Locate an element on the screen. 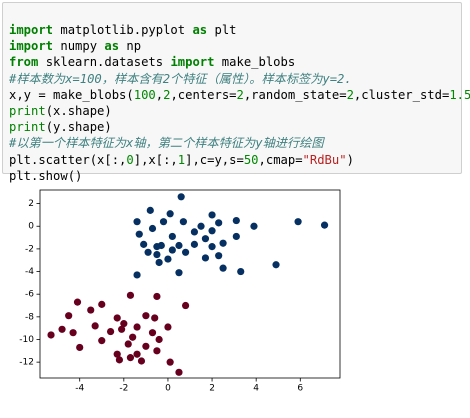 The width and height of the screenshot is (470, 418). code-token: from is located at coordinates (24, 62).